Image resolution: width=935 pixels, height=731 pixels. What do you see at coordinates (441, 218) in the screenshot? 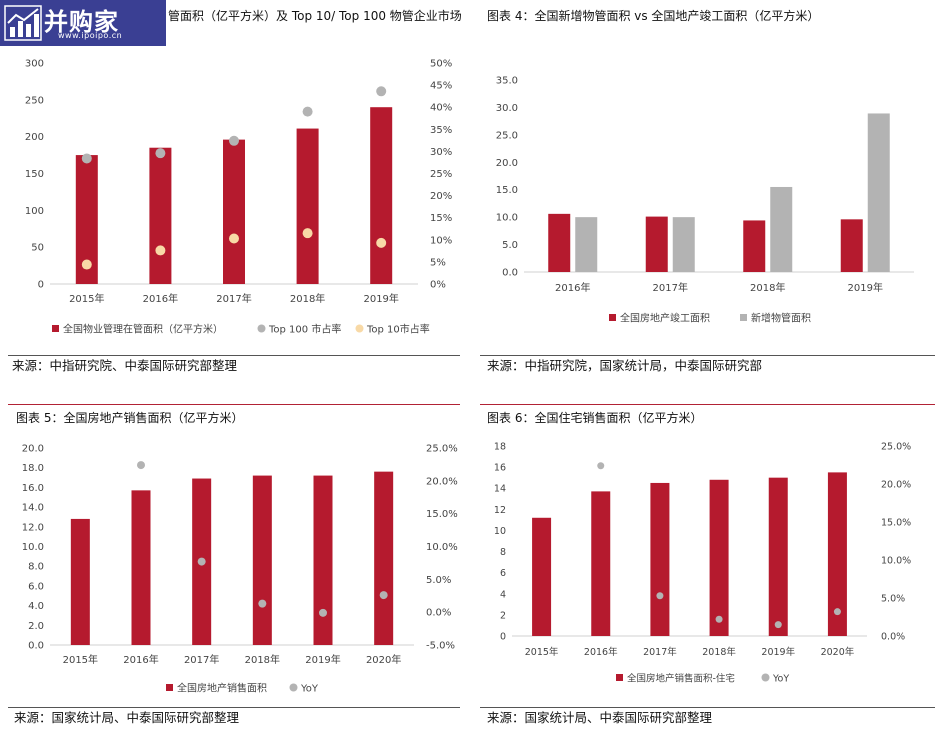
I see `y2-tick-label: 15%` at bounding box center [441, 218].